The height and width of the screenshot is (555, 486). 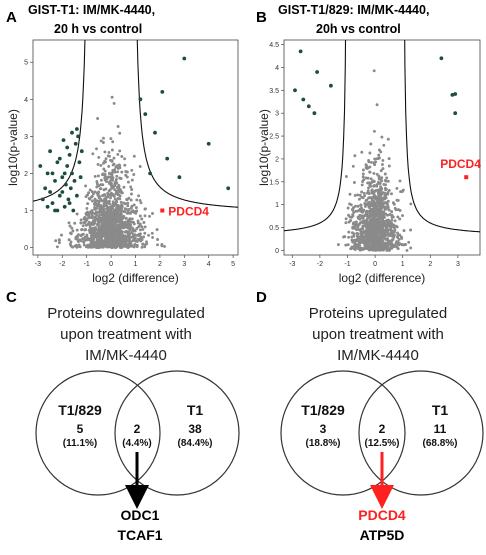 I want to click on venn-d-set-name-t1: T1, so click(x=440, y=410).